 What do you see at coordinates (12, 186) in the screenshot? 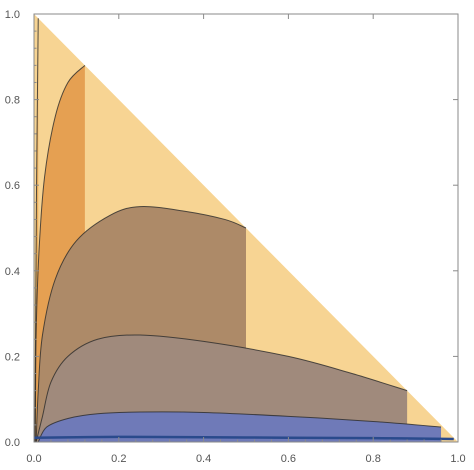
I see `y-tick-label: 0.6` at bounding box center [12, 186].